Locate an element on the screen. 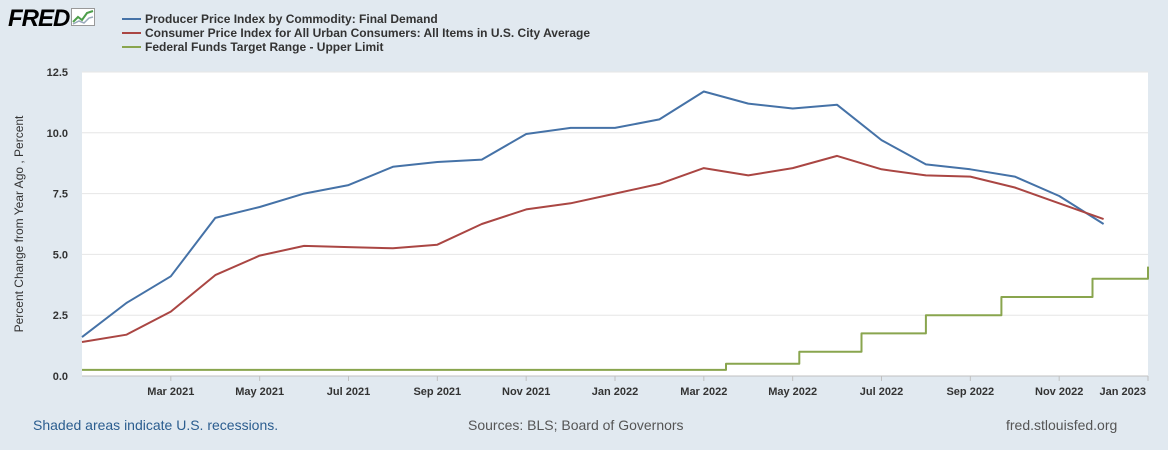 This screenshot has width=1168, height=450. recession-note-link: Shaded areas indicate U.S. recessions. is located at coordinates (156, 425).